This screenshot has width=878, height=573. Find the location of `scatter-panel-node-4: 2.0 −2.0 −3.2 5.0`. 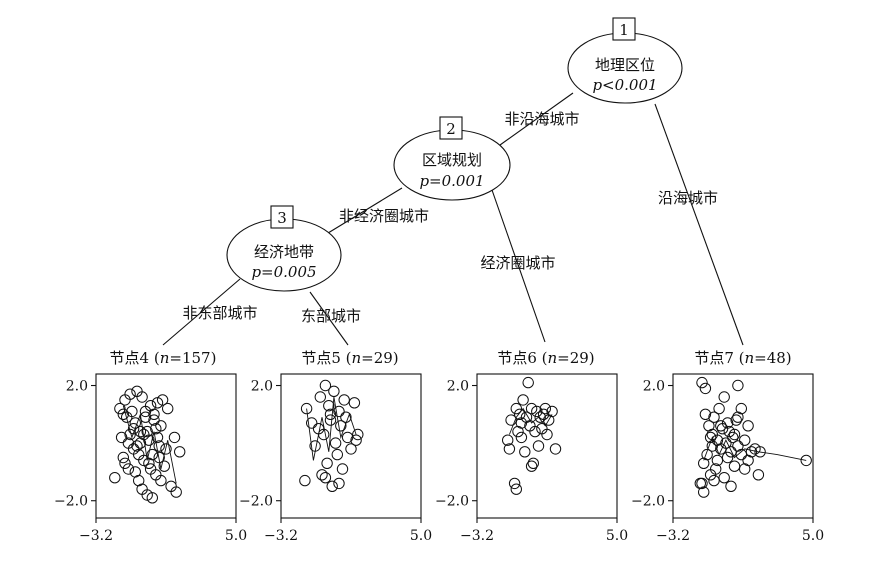

scatter-panel-node-4: 2.0 −2.0 −3.2 5.0 is located at coordinates (150, 458).